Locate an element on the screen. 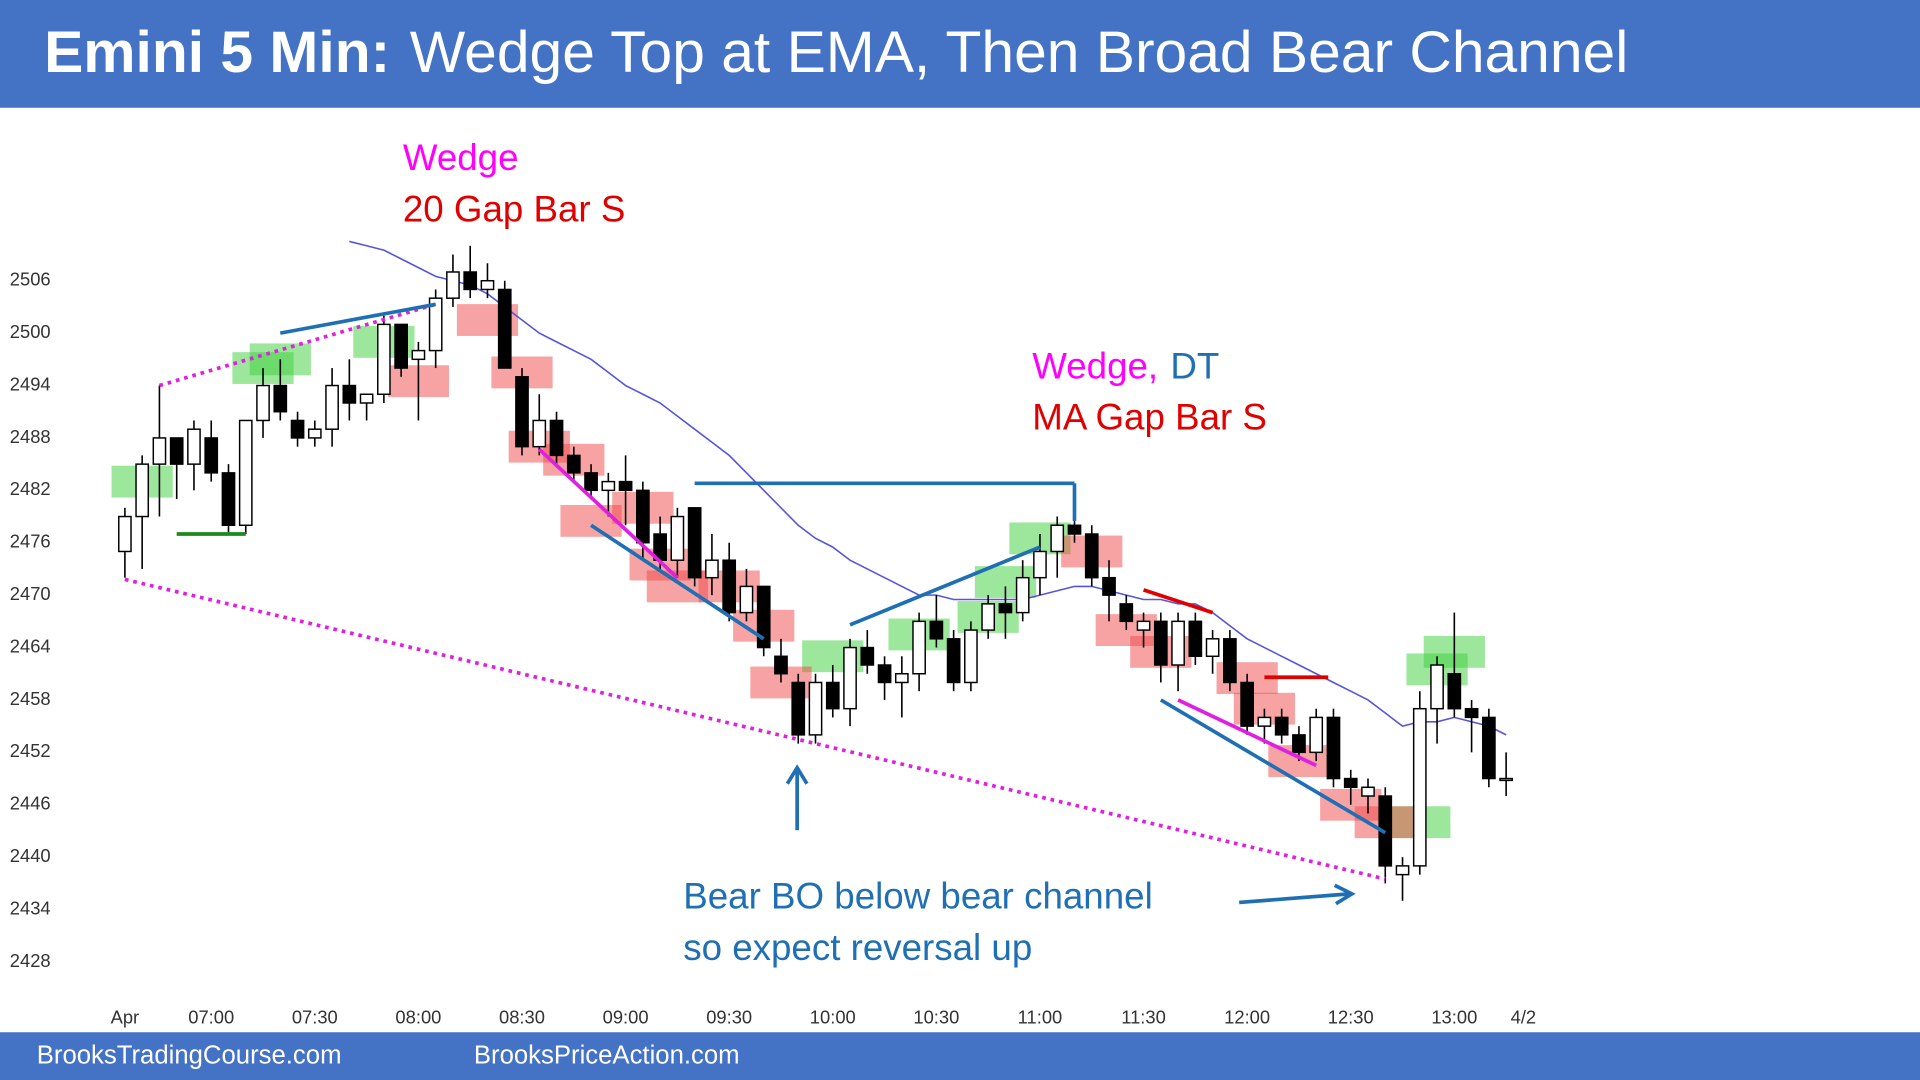 This screenshot has width=1920, height=1080. x-tick-label: 12:00 is located at coordinates (1247, 1017).